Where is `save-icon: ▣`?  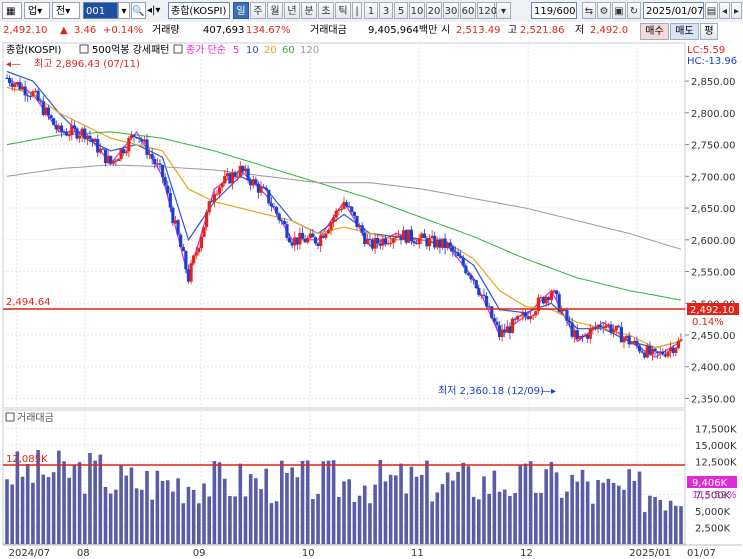
save-icon: ▣ is located at coordinates (619, 10).